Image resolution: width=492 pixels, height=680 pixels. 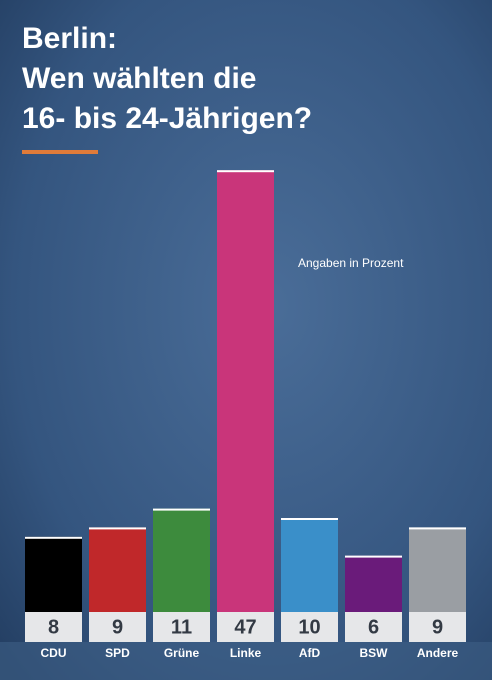 What do you see at coordinates (60, 152) in the screenshot?
I see `title-underline` at bounding box center [60, 152].